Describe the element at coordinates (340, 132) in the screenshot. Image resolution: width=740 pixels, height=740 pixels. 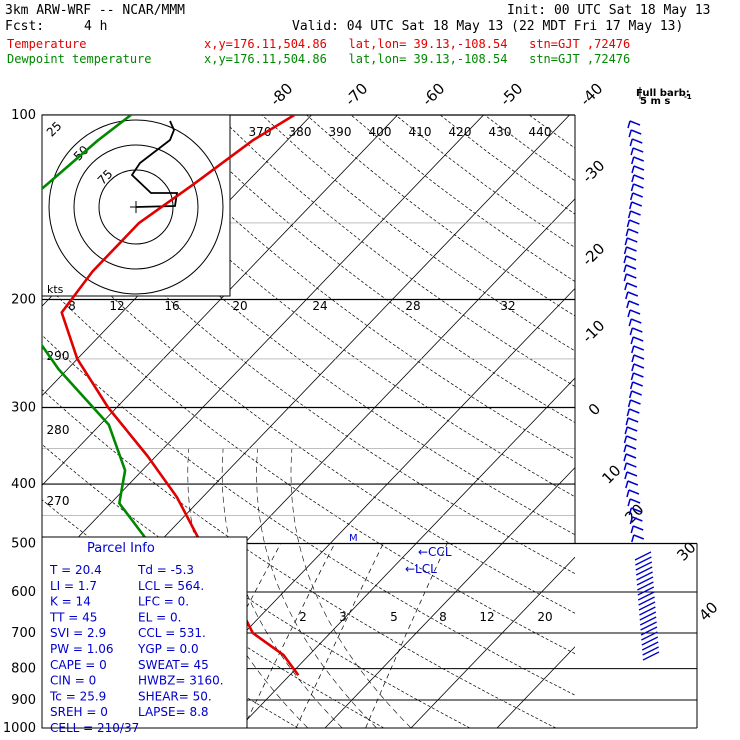
I see `theta-label: 390` at that location.